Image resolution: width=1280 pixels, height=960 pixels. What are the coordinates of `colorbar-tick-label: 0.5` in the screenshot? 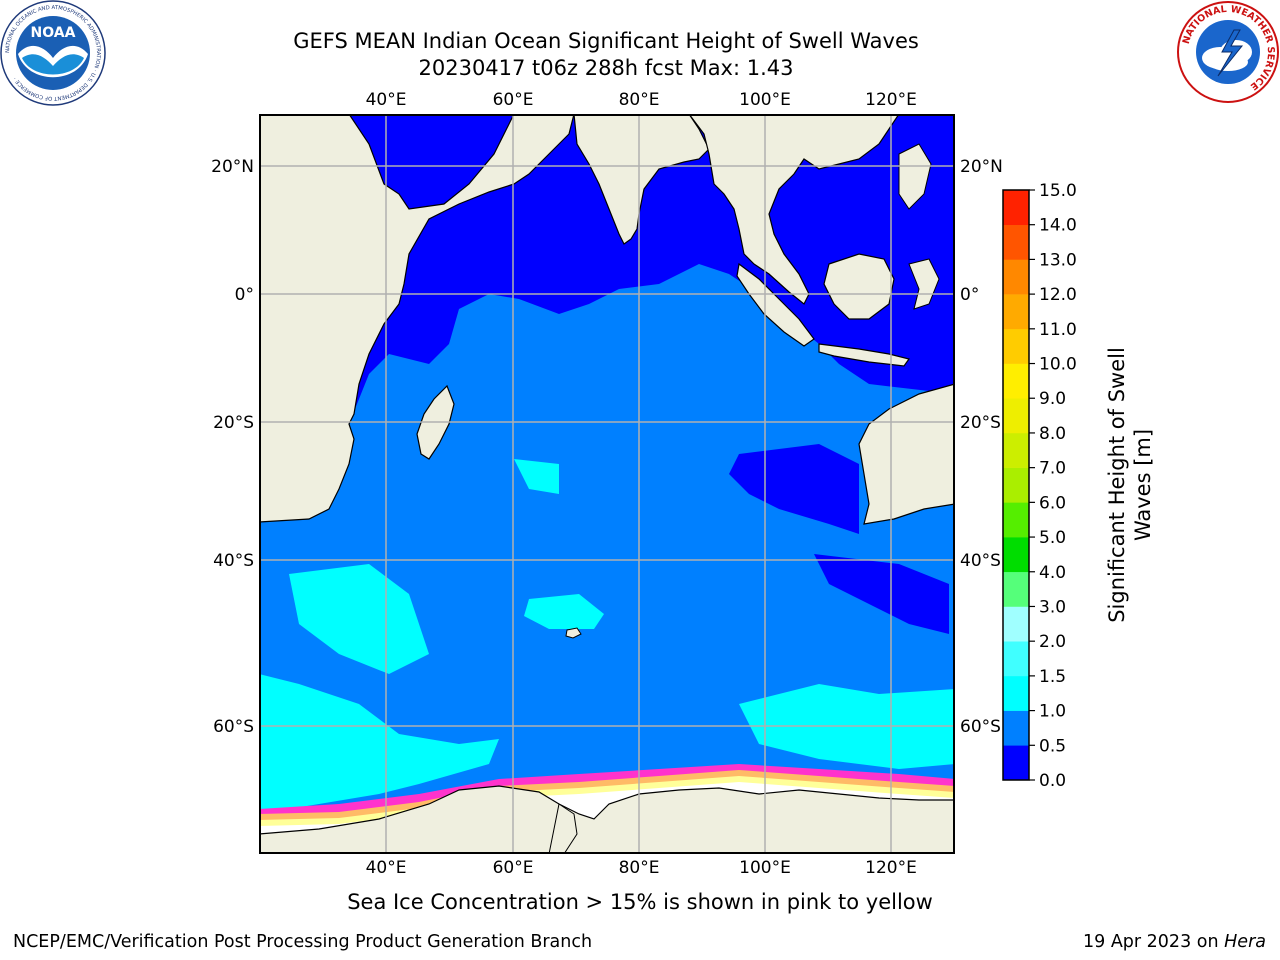 It's located at (1052, 746).